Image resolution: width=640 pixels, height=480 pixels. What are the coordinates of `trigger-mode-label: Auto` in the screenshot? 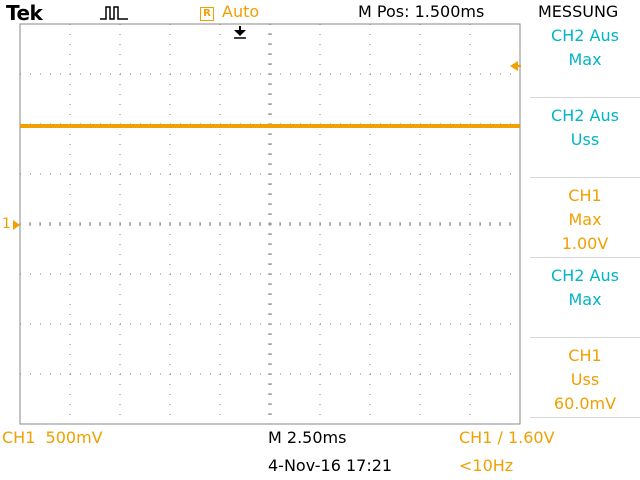 It's located at (241, 11).